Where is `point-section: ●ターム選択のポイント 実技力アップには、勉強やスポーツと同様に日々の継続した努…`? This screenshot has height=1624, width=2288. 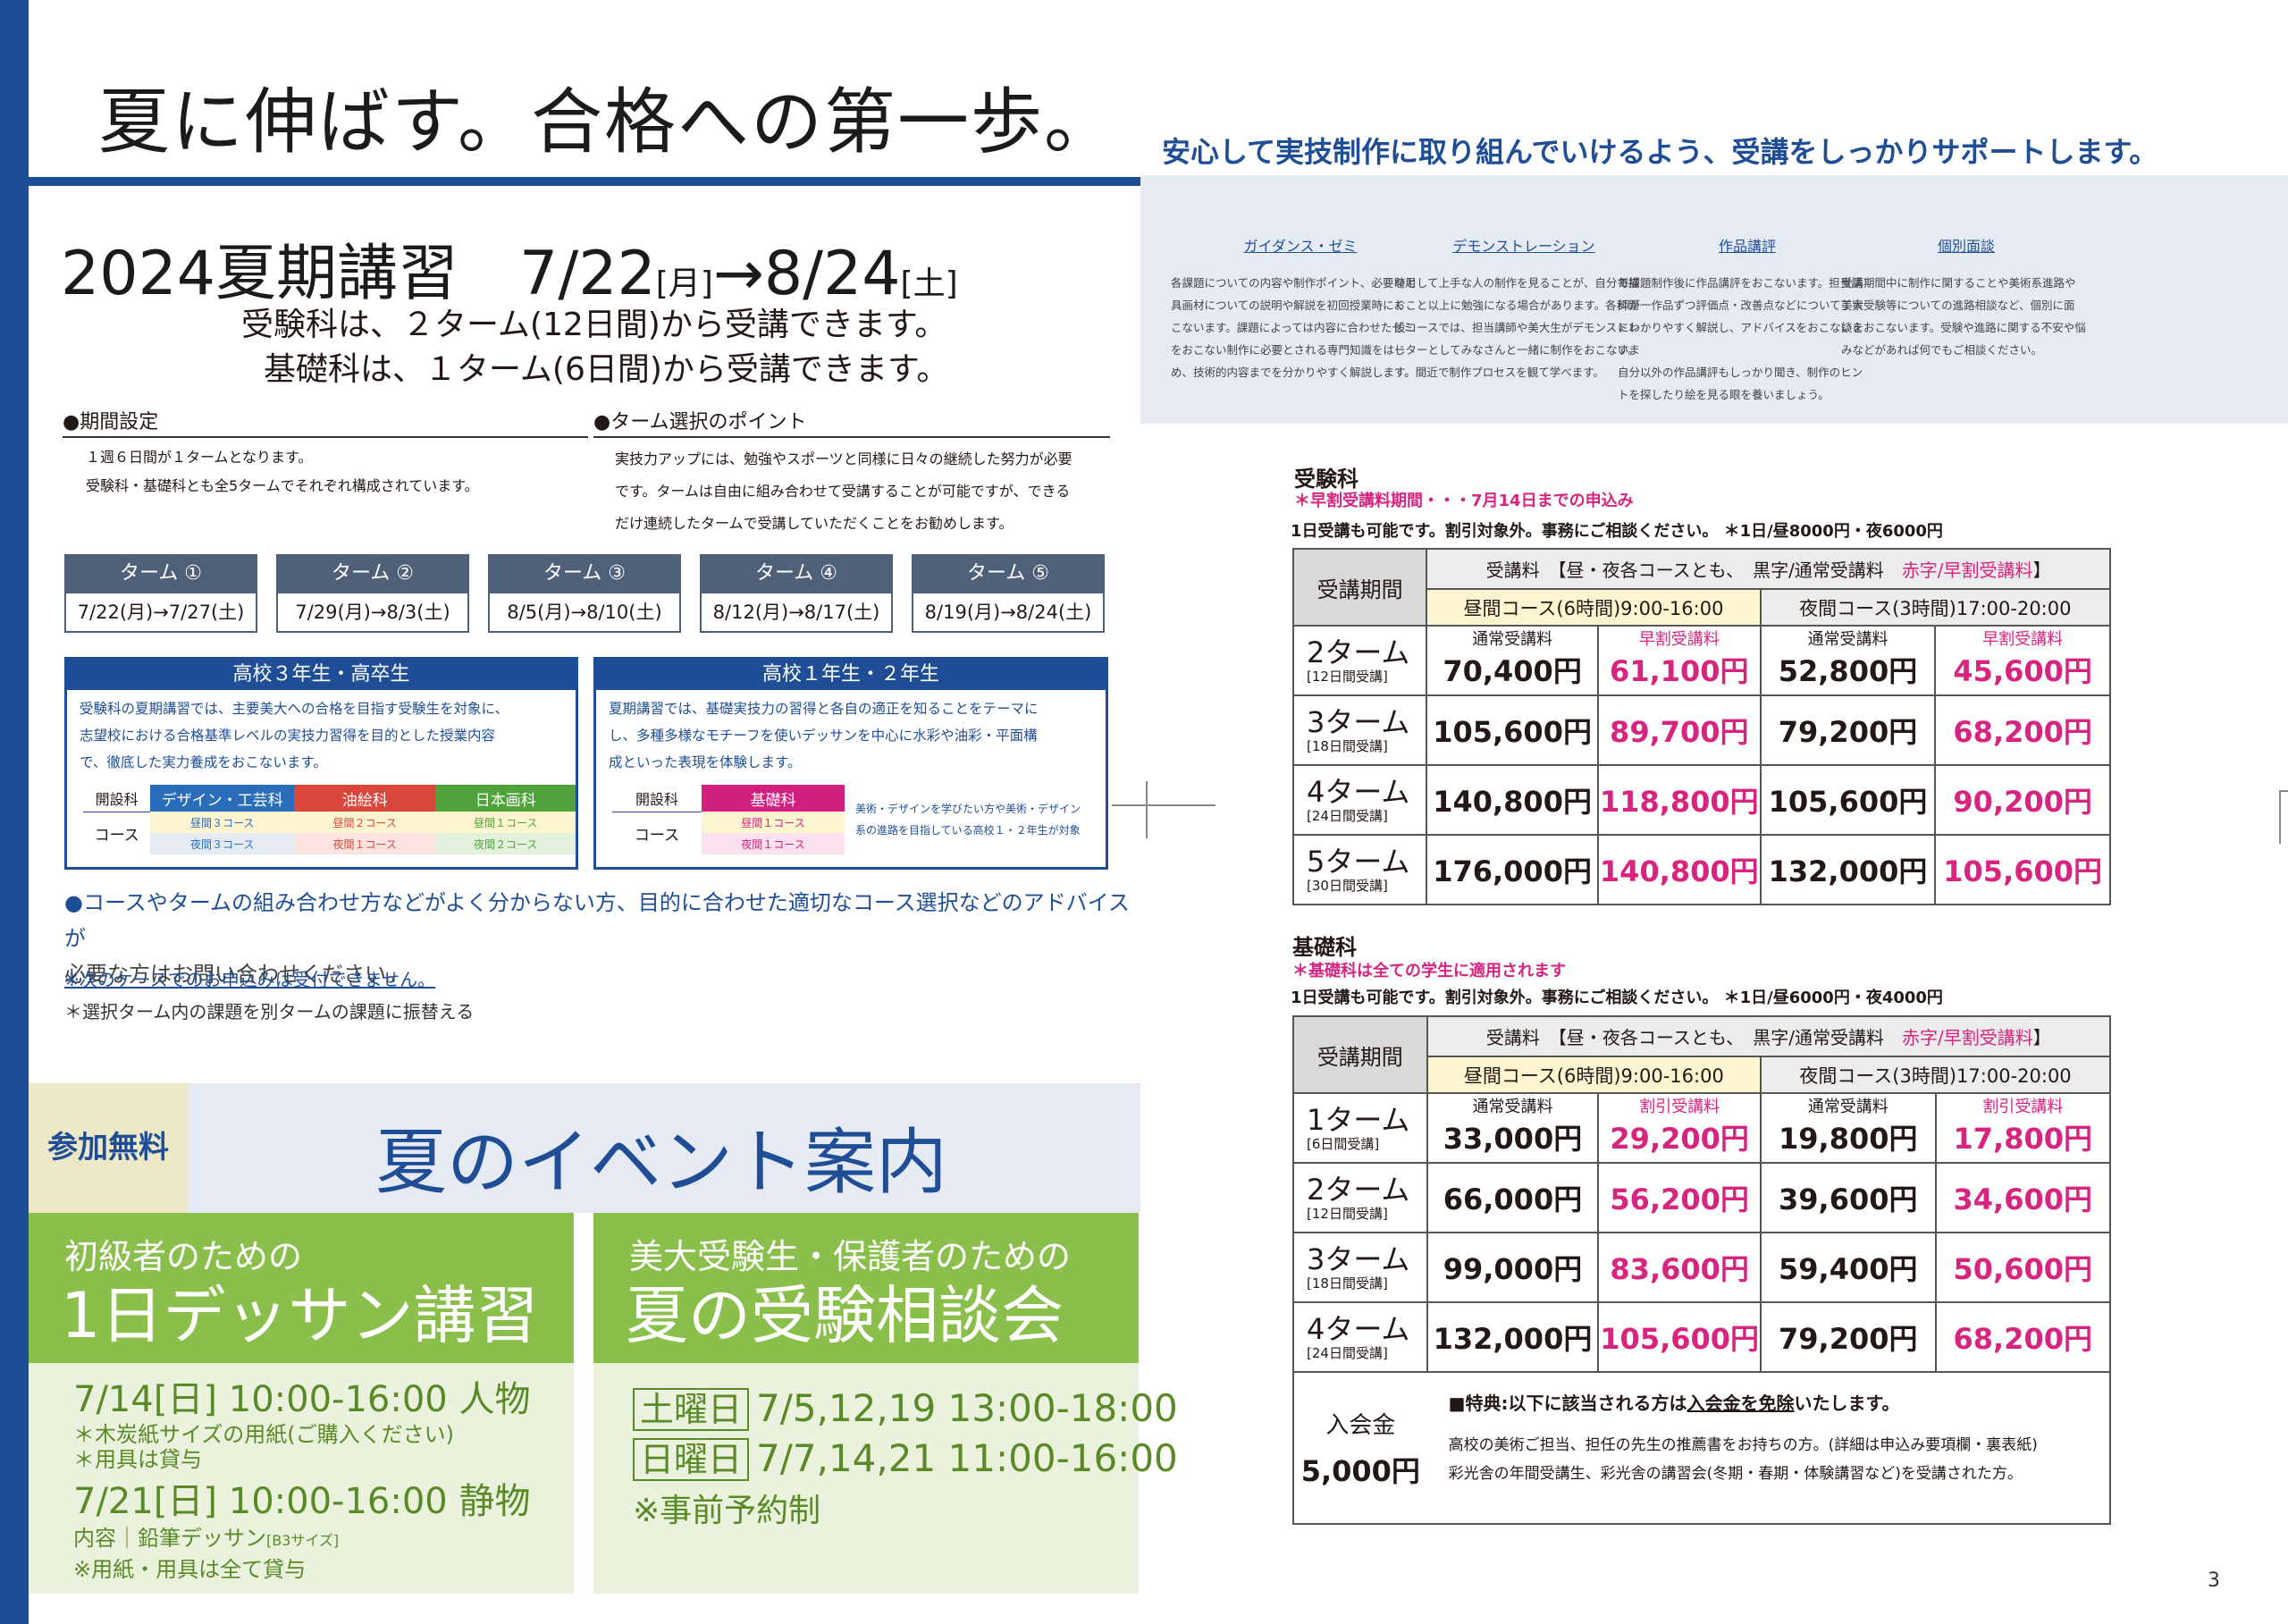
point-section: ●ターム選択のポイント 実技力アップには、勉強やスポーツと同様に日々の継続した努… is located at coordinates (852, 473).